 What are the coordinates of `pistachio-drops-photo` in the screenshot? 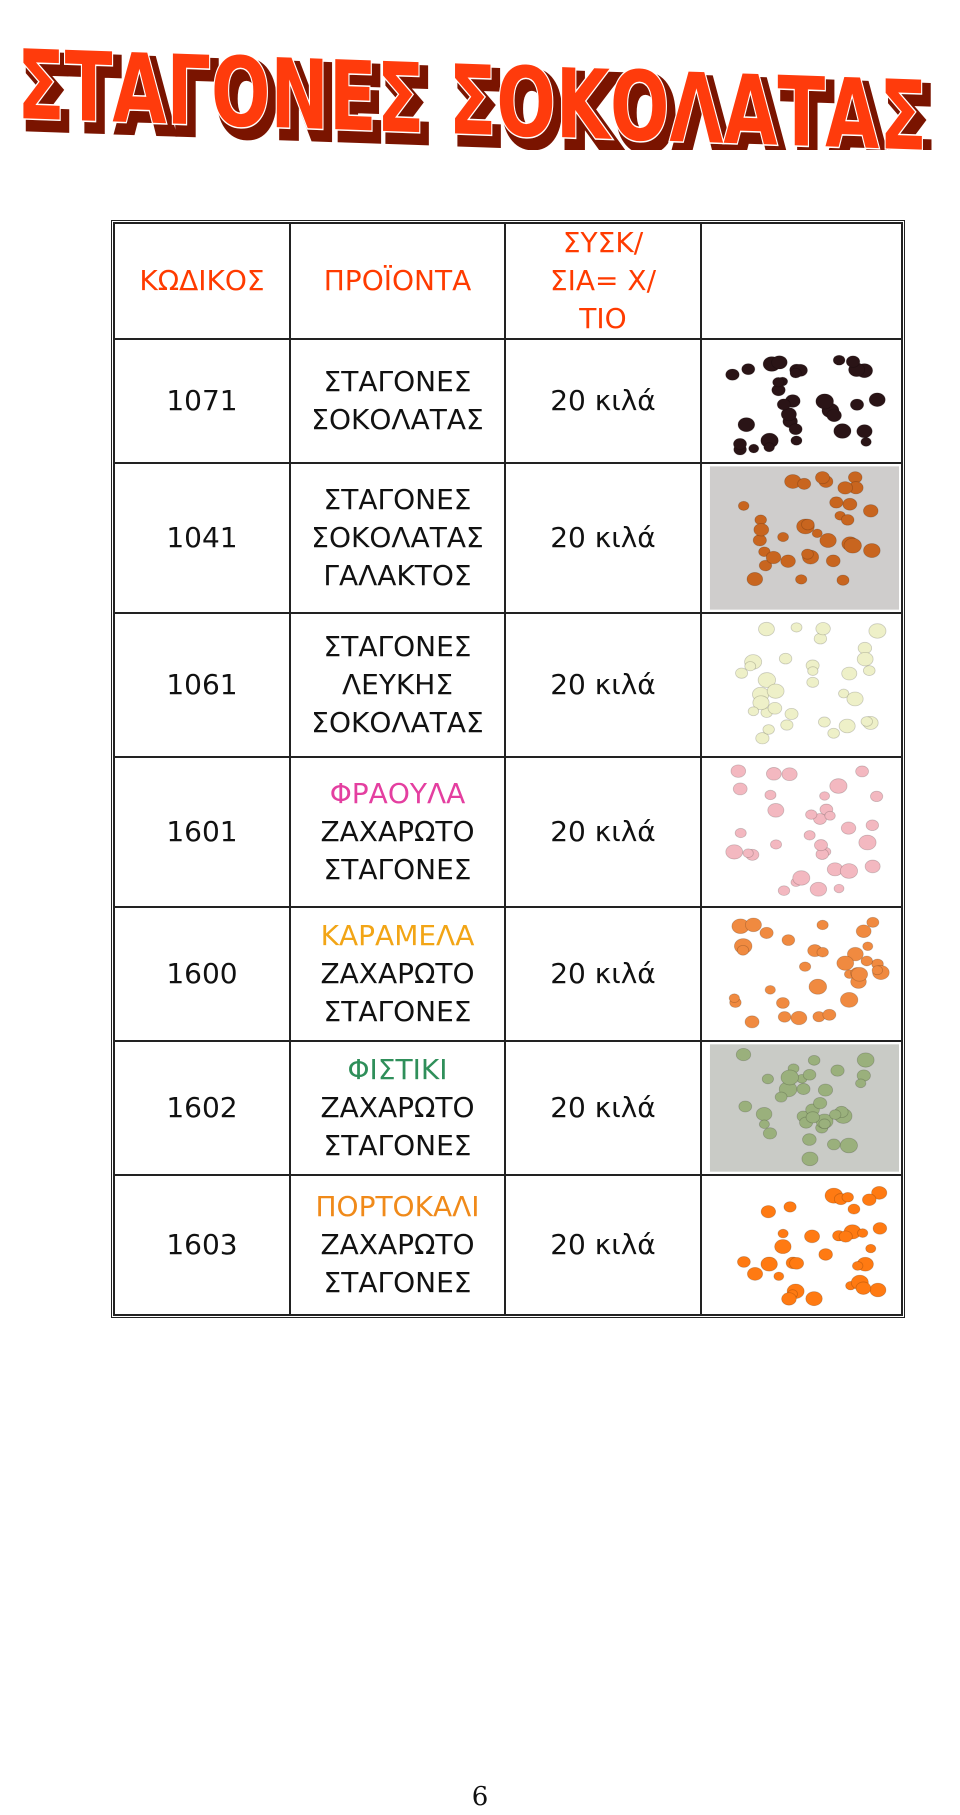 It's located at (804, 1108).